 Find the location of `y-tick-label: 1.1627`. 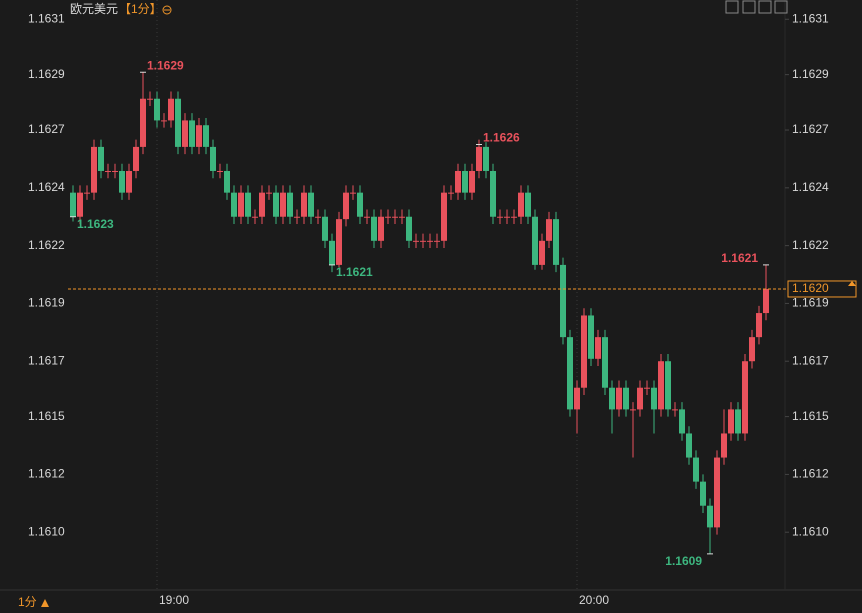

y-tick-label: 1.1627 is located at coordinates (46, 129).